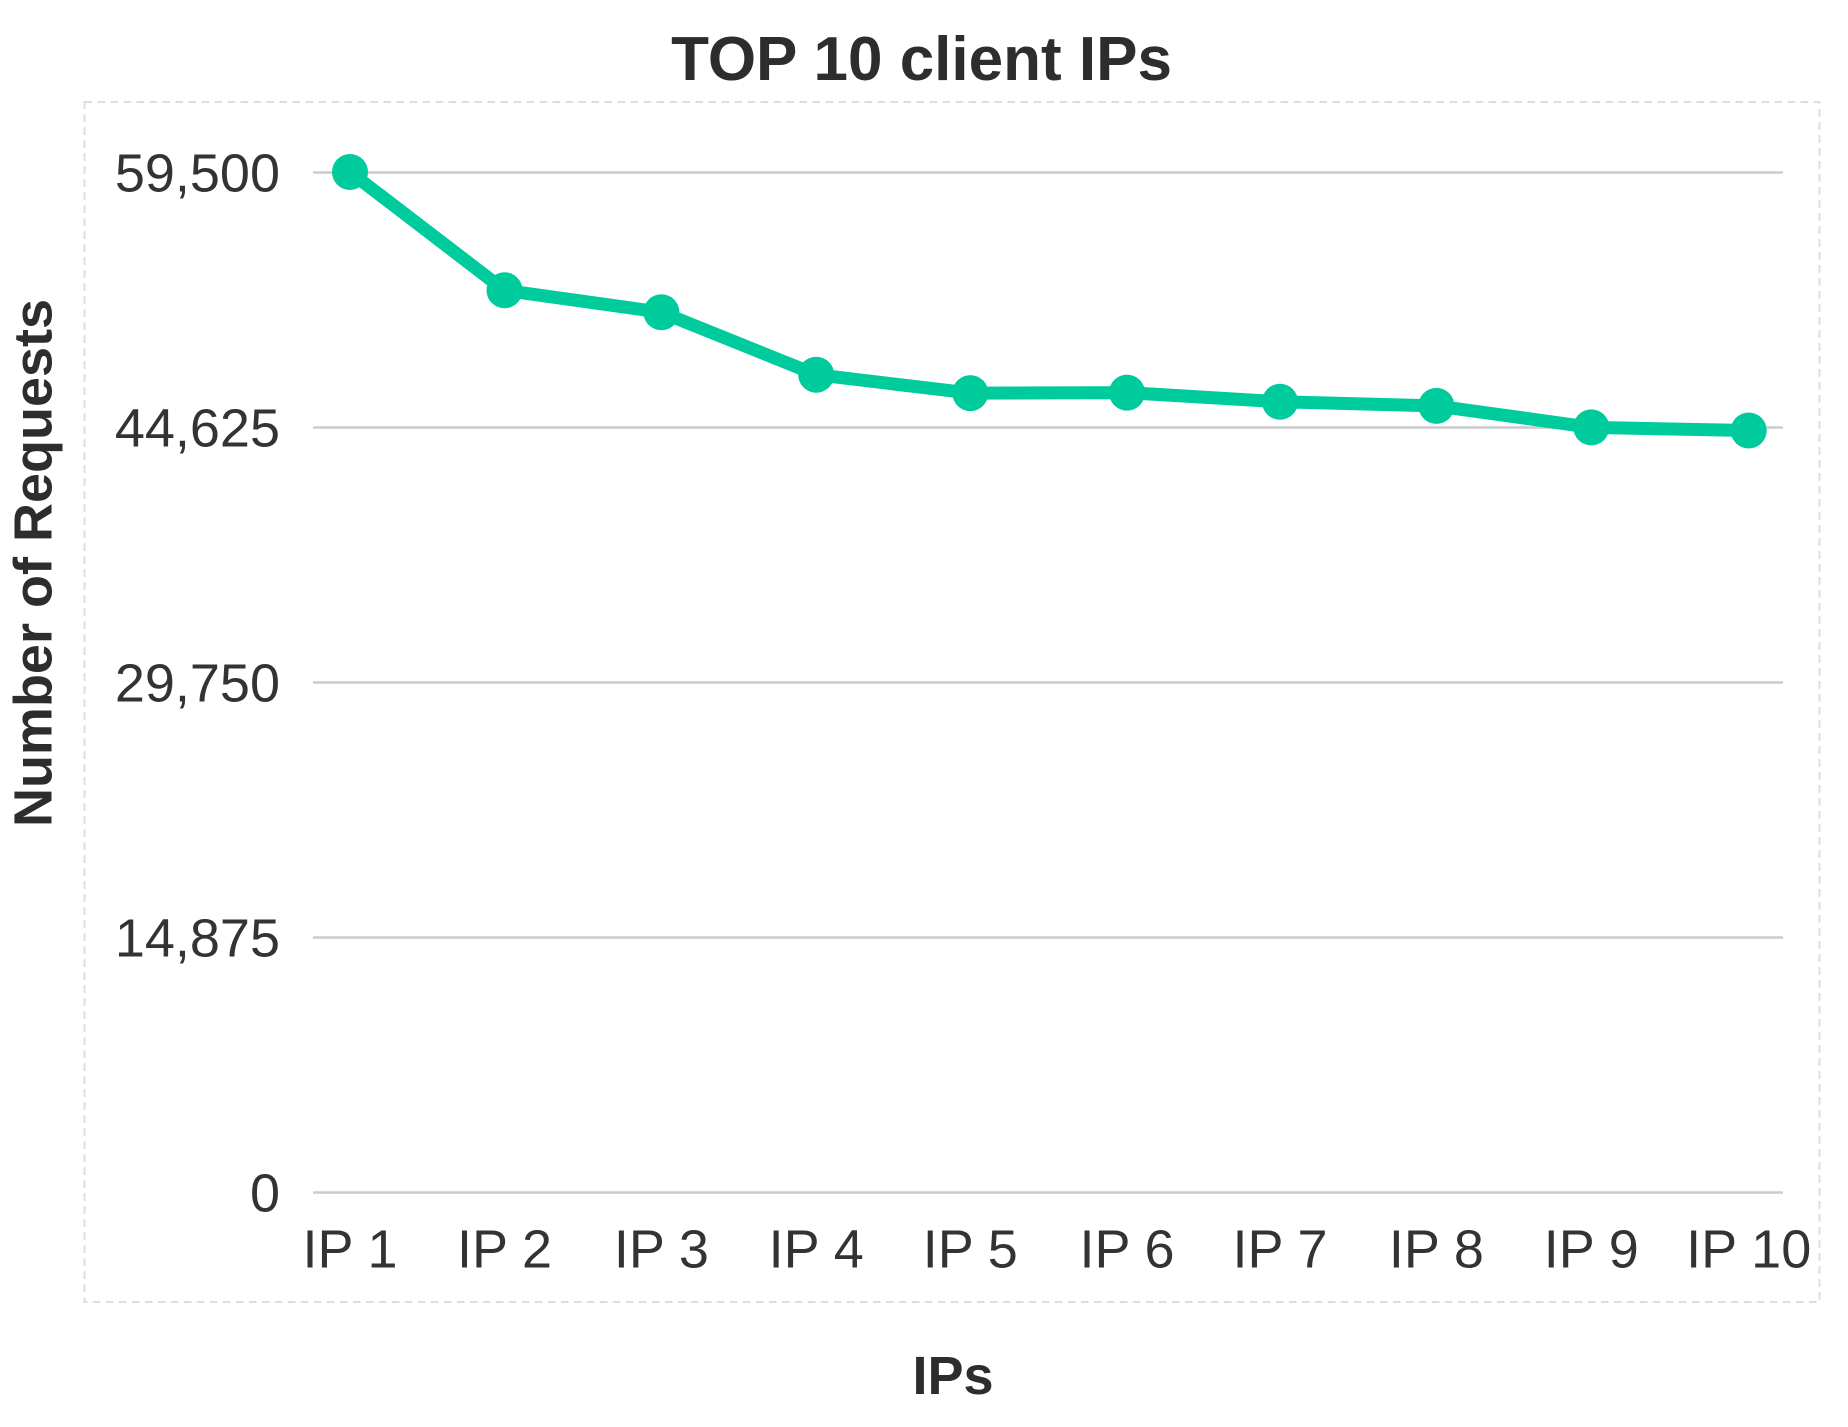  Describe the element at coordinates (504, 1250) in the screenshot. I see `svg-text: IP 2` at that location.